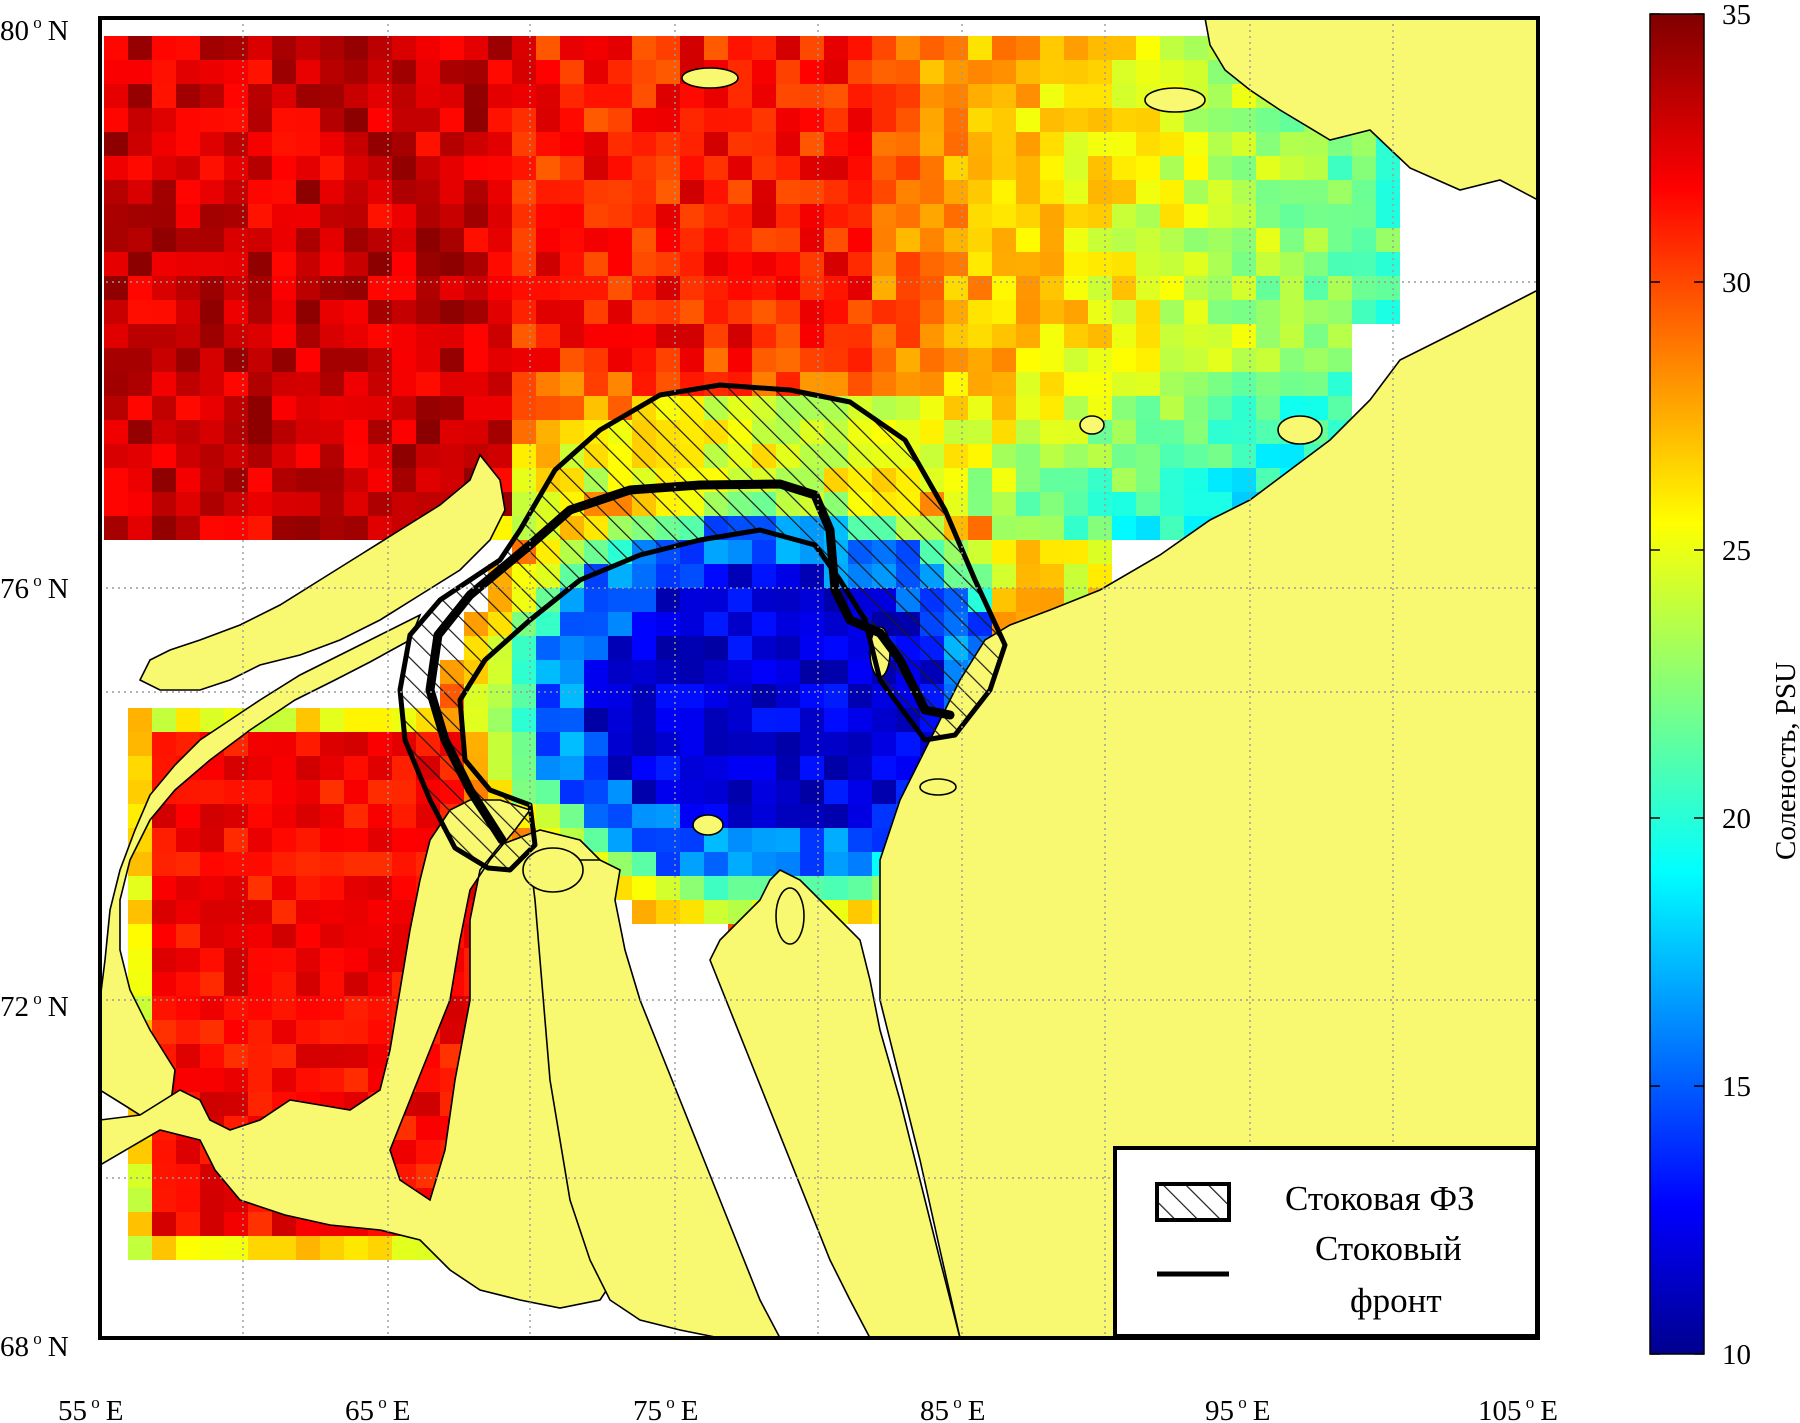  Describe the element at coordinates (655, 1098) in the screenshot. I see `land-yamal` at that location.